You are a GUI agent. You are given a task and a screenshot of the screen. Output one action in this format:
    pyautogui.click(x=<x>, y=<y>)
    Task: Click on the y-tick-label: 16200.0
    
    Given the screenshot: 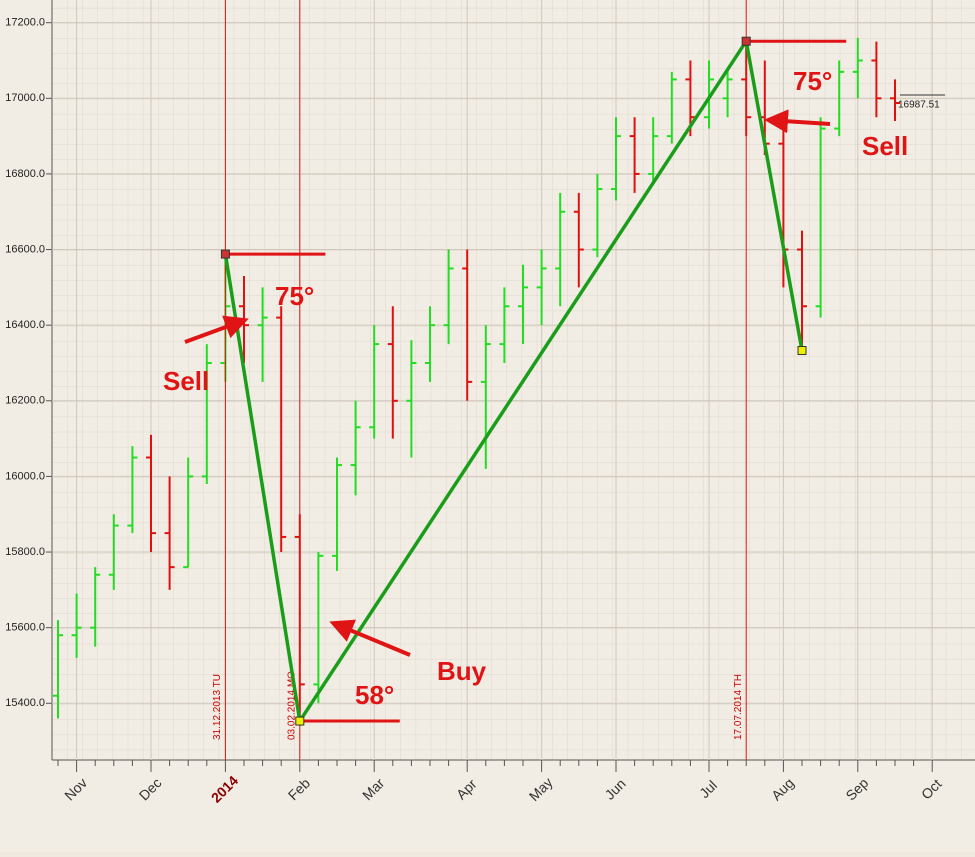 What is the action you would take?
    pyautogui.click(x=25, y=401)
    